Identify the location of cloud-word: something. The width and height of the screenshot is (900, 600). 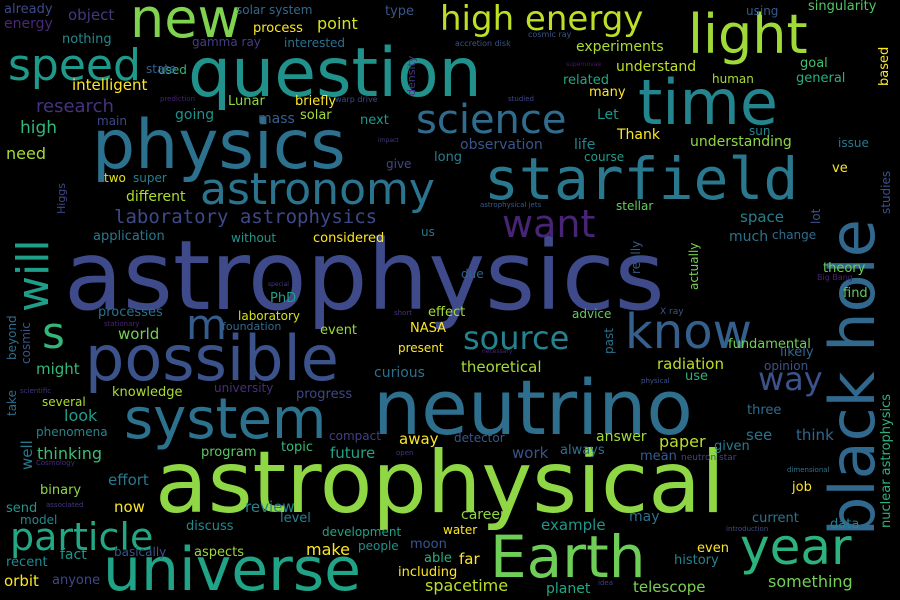
(810, 581).